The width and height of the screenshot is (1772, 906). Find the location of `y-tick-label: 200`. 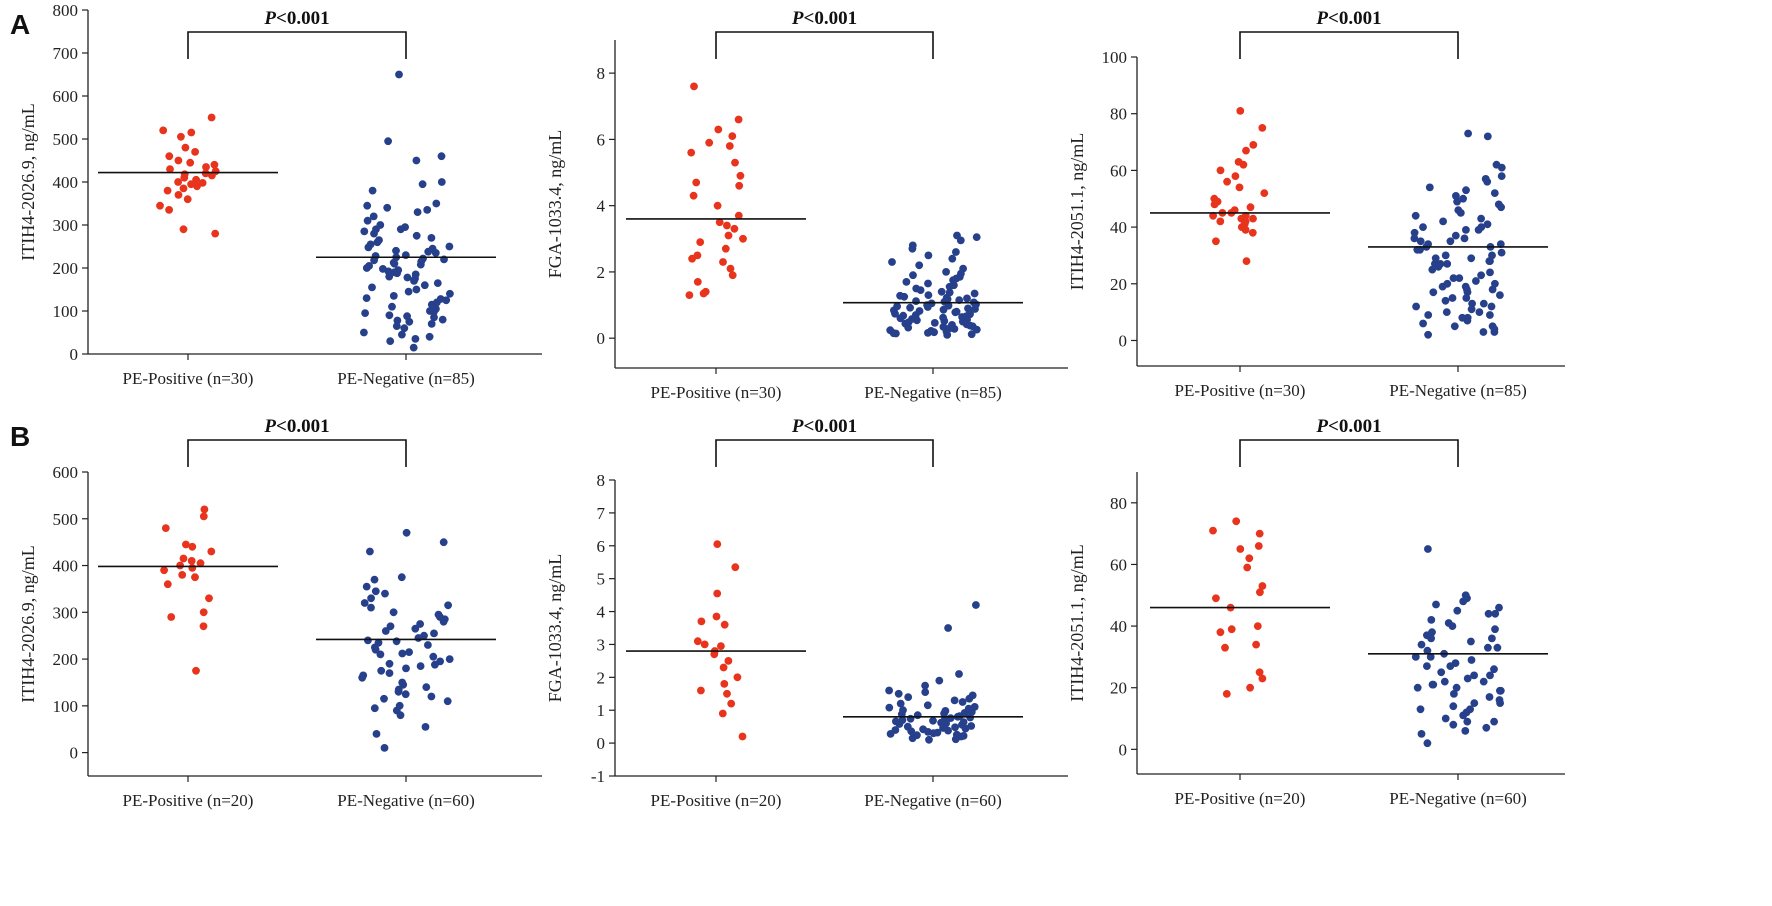

y-tick-label: 200 is located at coordinates (66, 268).